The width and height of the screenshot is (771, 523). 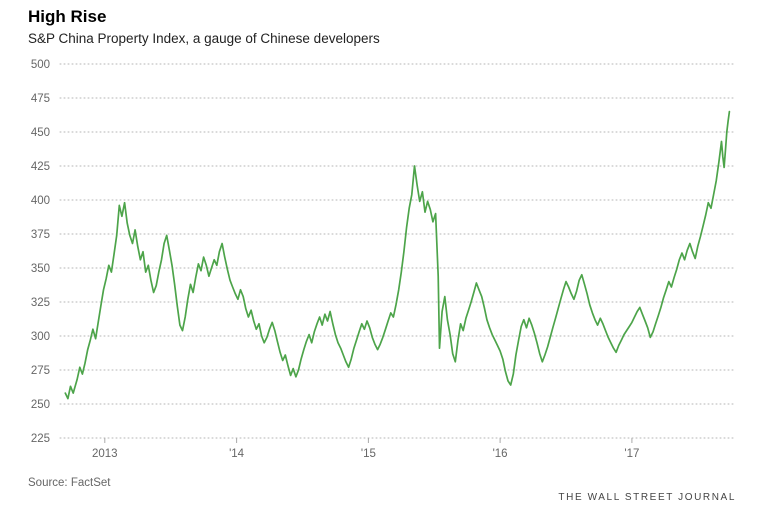 I want to click on x-tick-label: '15, so click(x=368, y=454).